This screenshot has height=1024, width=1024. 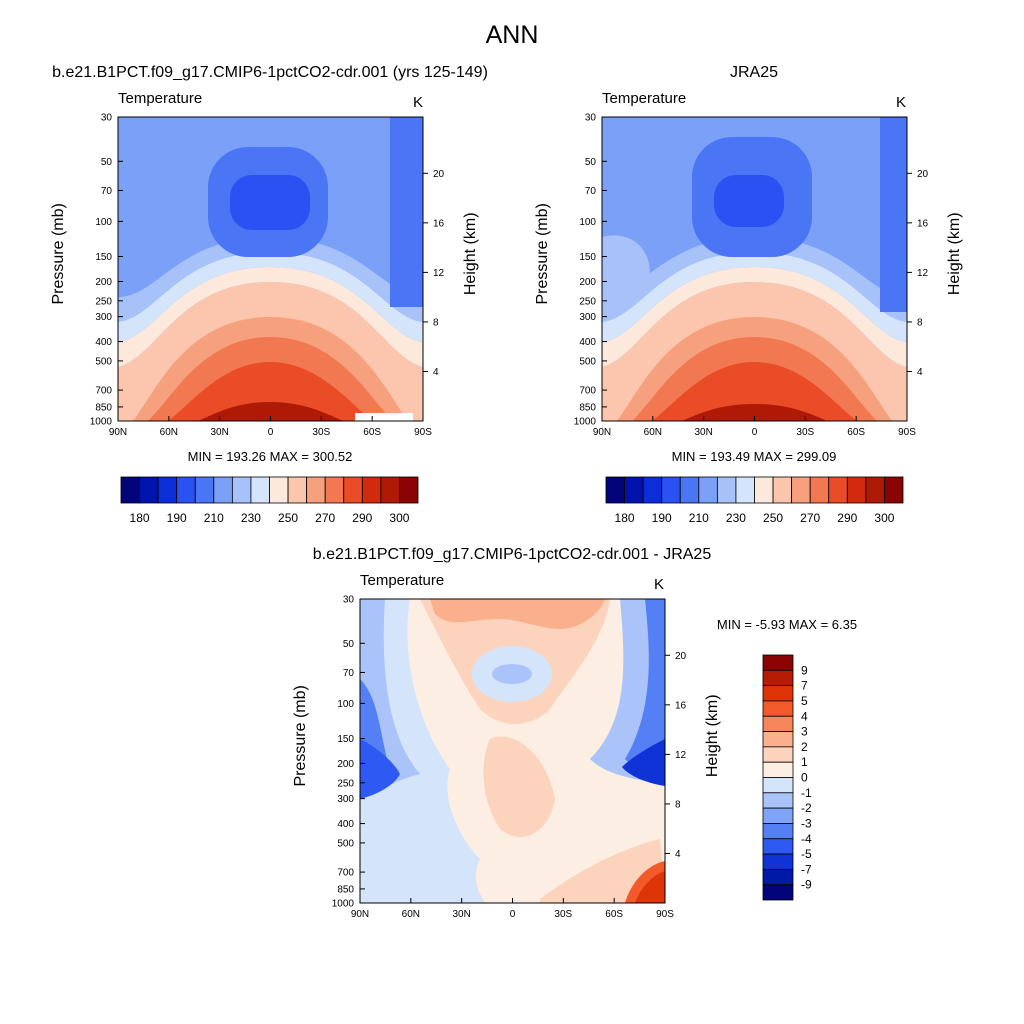 I want to click on x-tick-label: 60N, so click(x=169, y=432).